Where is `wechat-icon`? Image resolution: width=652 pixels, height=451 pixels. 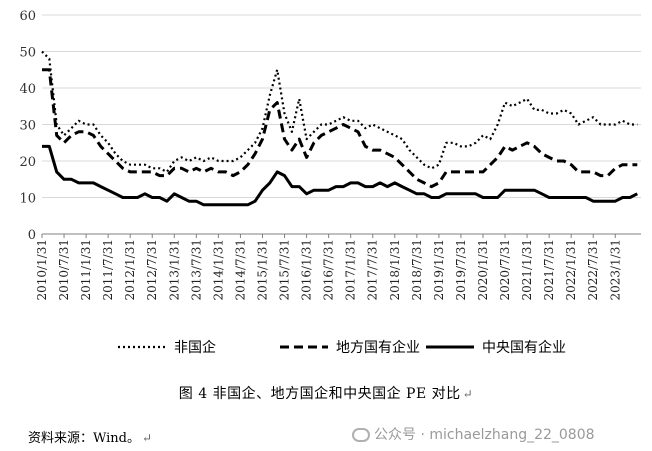
wechat-icon is located at coordinates (361, 435).